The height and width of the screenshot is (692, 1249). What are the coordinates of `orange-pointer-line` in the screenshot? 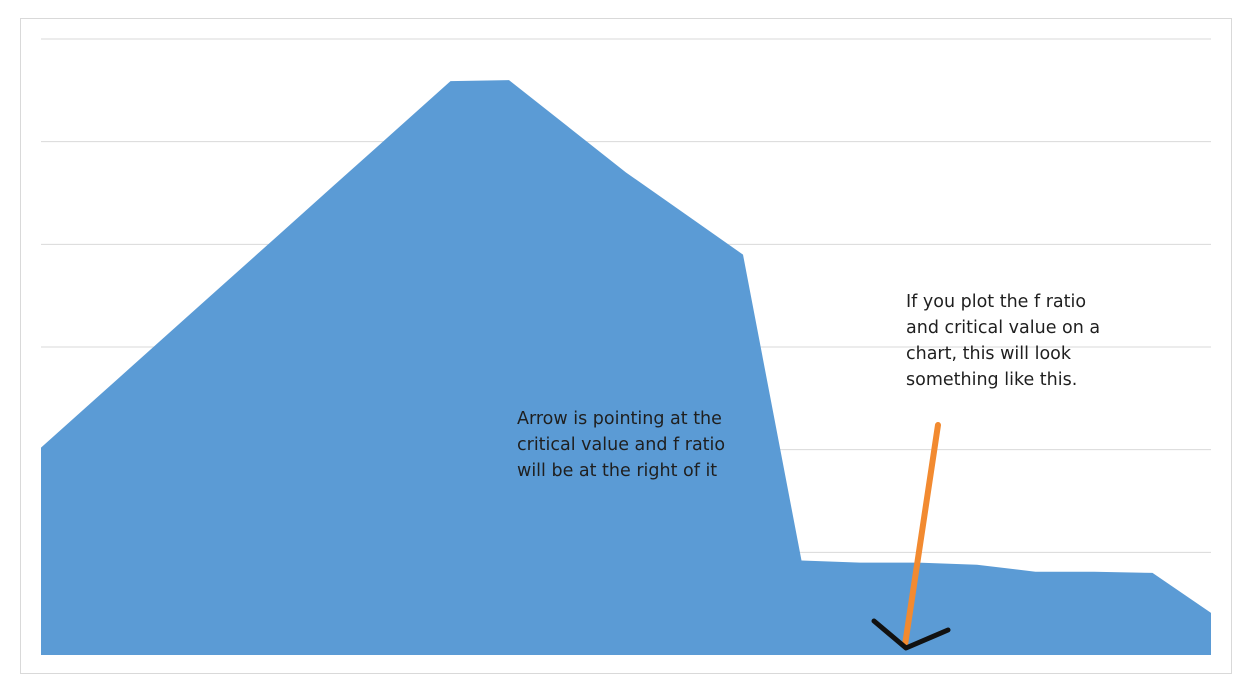 It's located at (921, 535).